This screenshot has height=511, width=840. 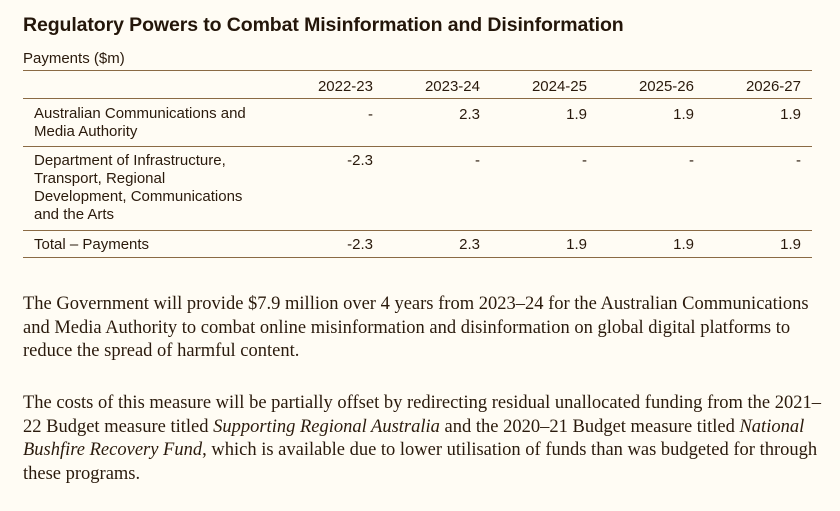 I want to click on row-label-line: Media Authority, so click(x=86, y=131).